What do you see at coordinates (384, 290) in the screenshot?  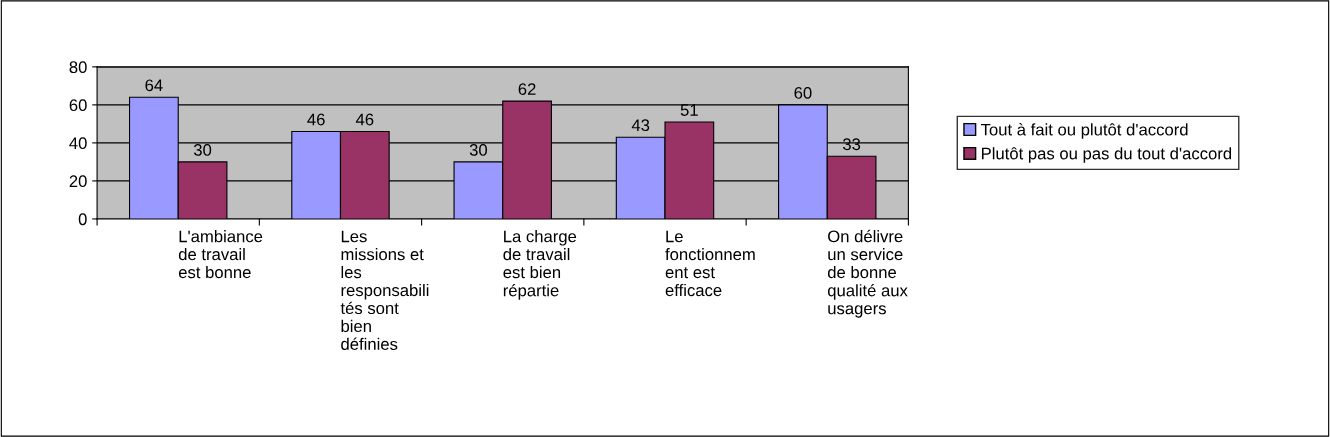 I see `x-tick-label: Les missions et les responsabili tés sont bien définies` at bounding box center [384, 290].